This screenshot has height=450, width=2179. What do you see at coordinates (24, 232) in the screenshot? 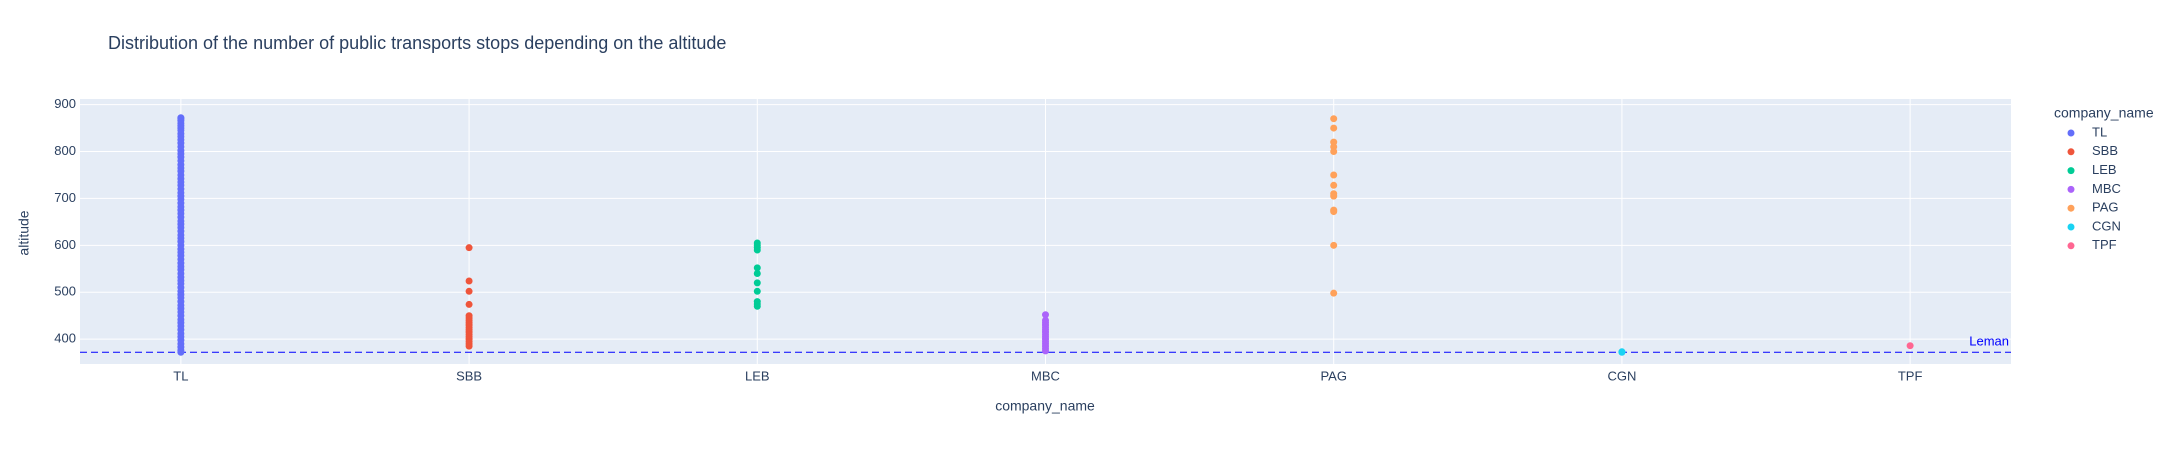
I see `y-axis-title: altitude` at bounding box center [24, 232].